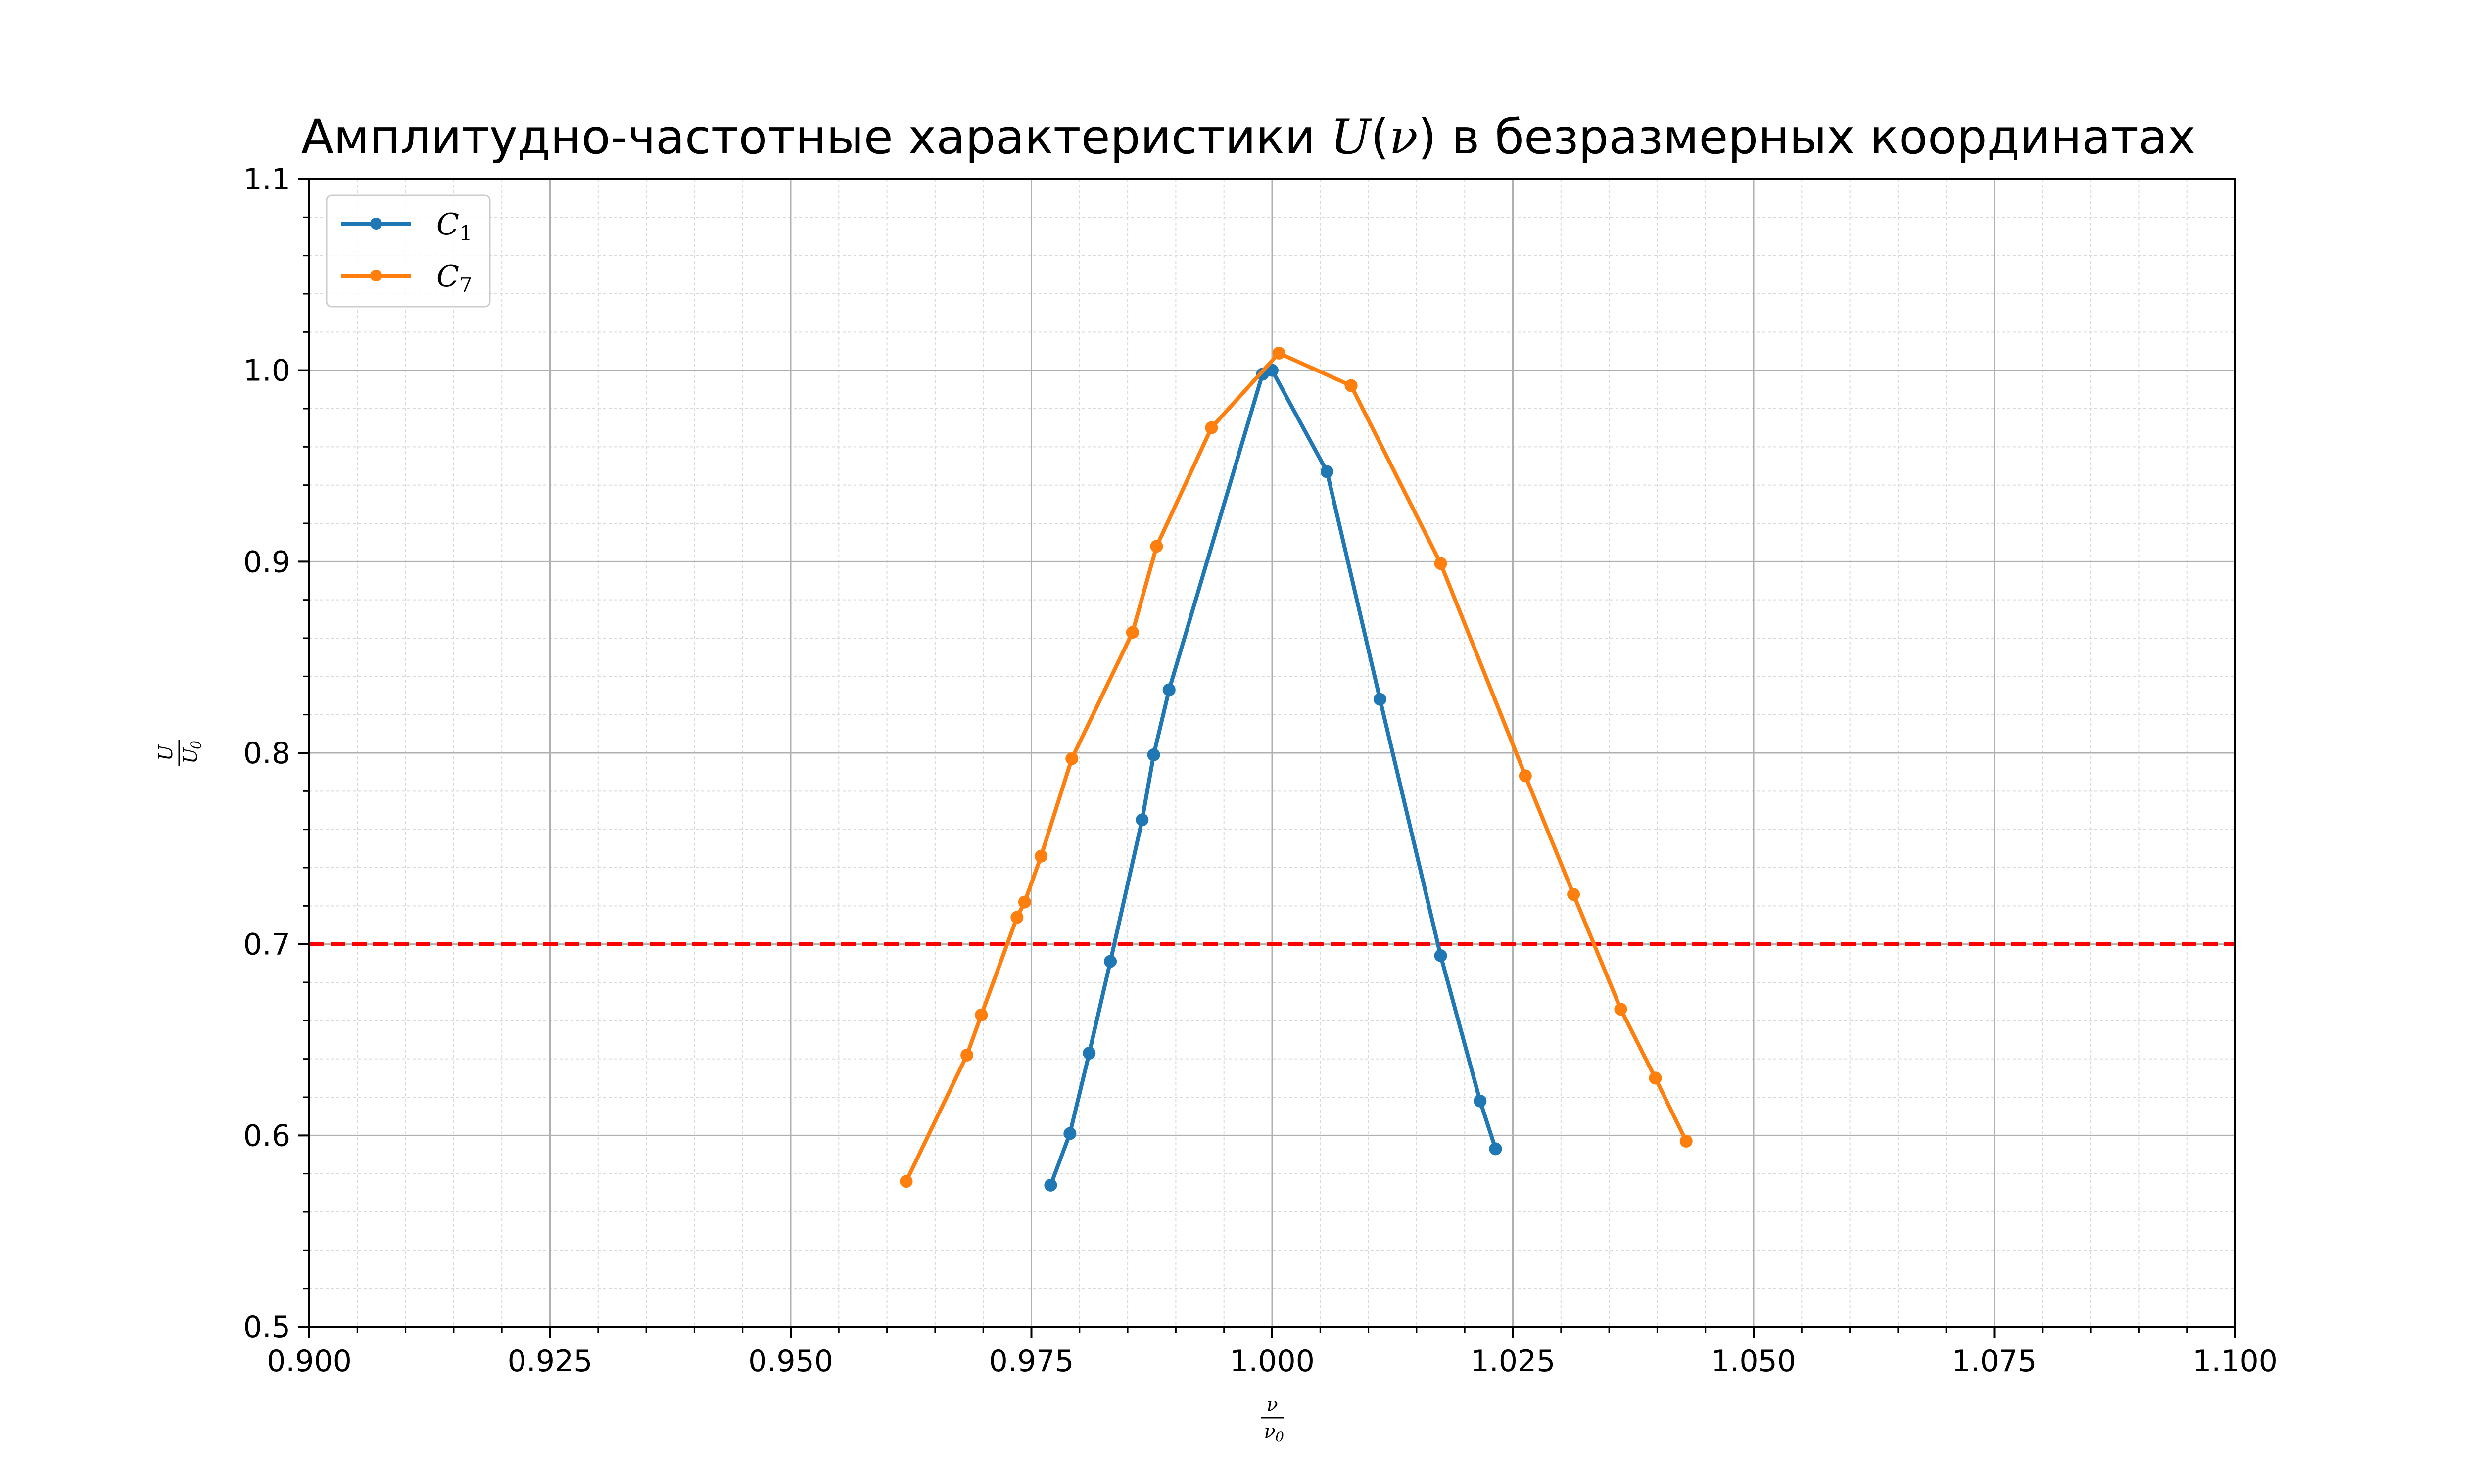  What do you see at coordinates (1270, 1431) in the screenshot?
I see `x-axis-label-denominator: ν` at bounding box center [1270, 1431].